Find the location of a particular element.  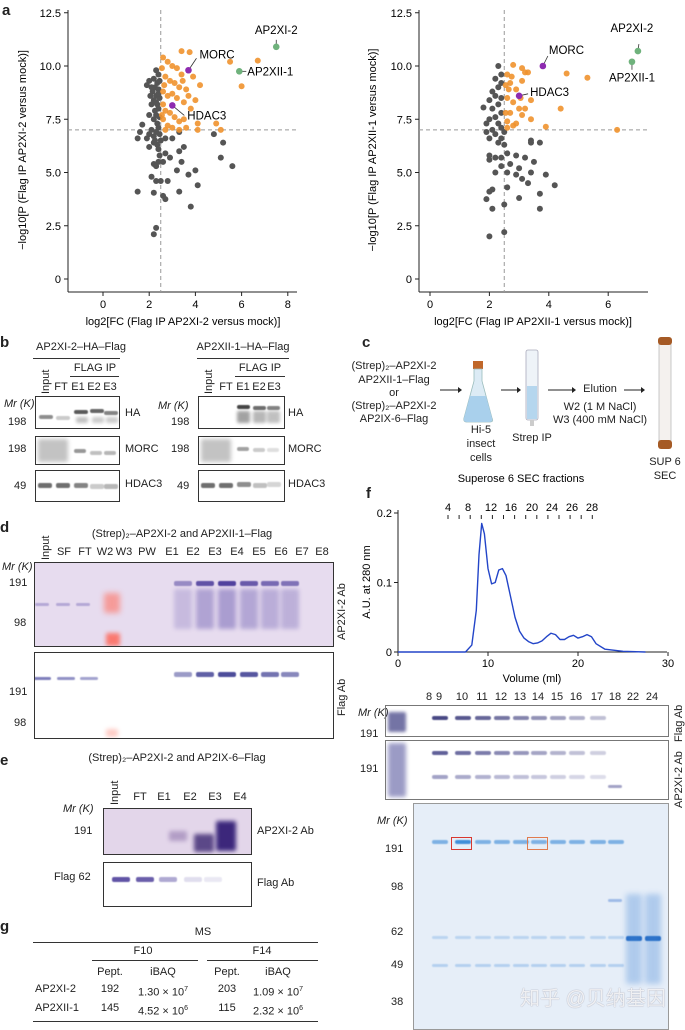

cells-label: cells is located at coordinates (481, 458).